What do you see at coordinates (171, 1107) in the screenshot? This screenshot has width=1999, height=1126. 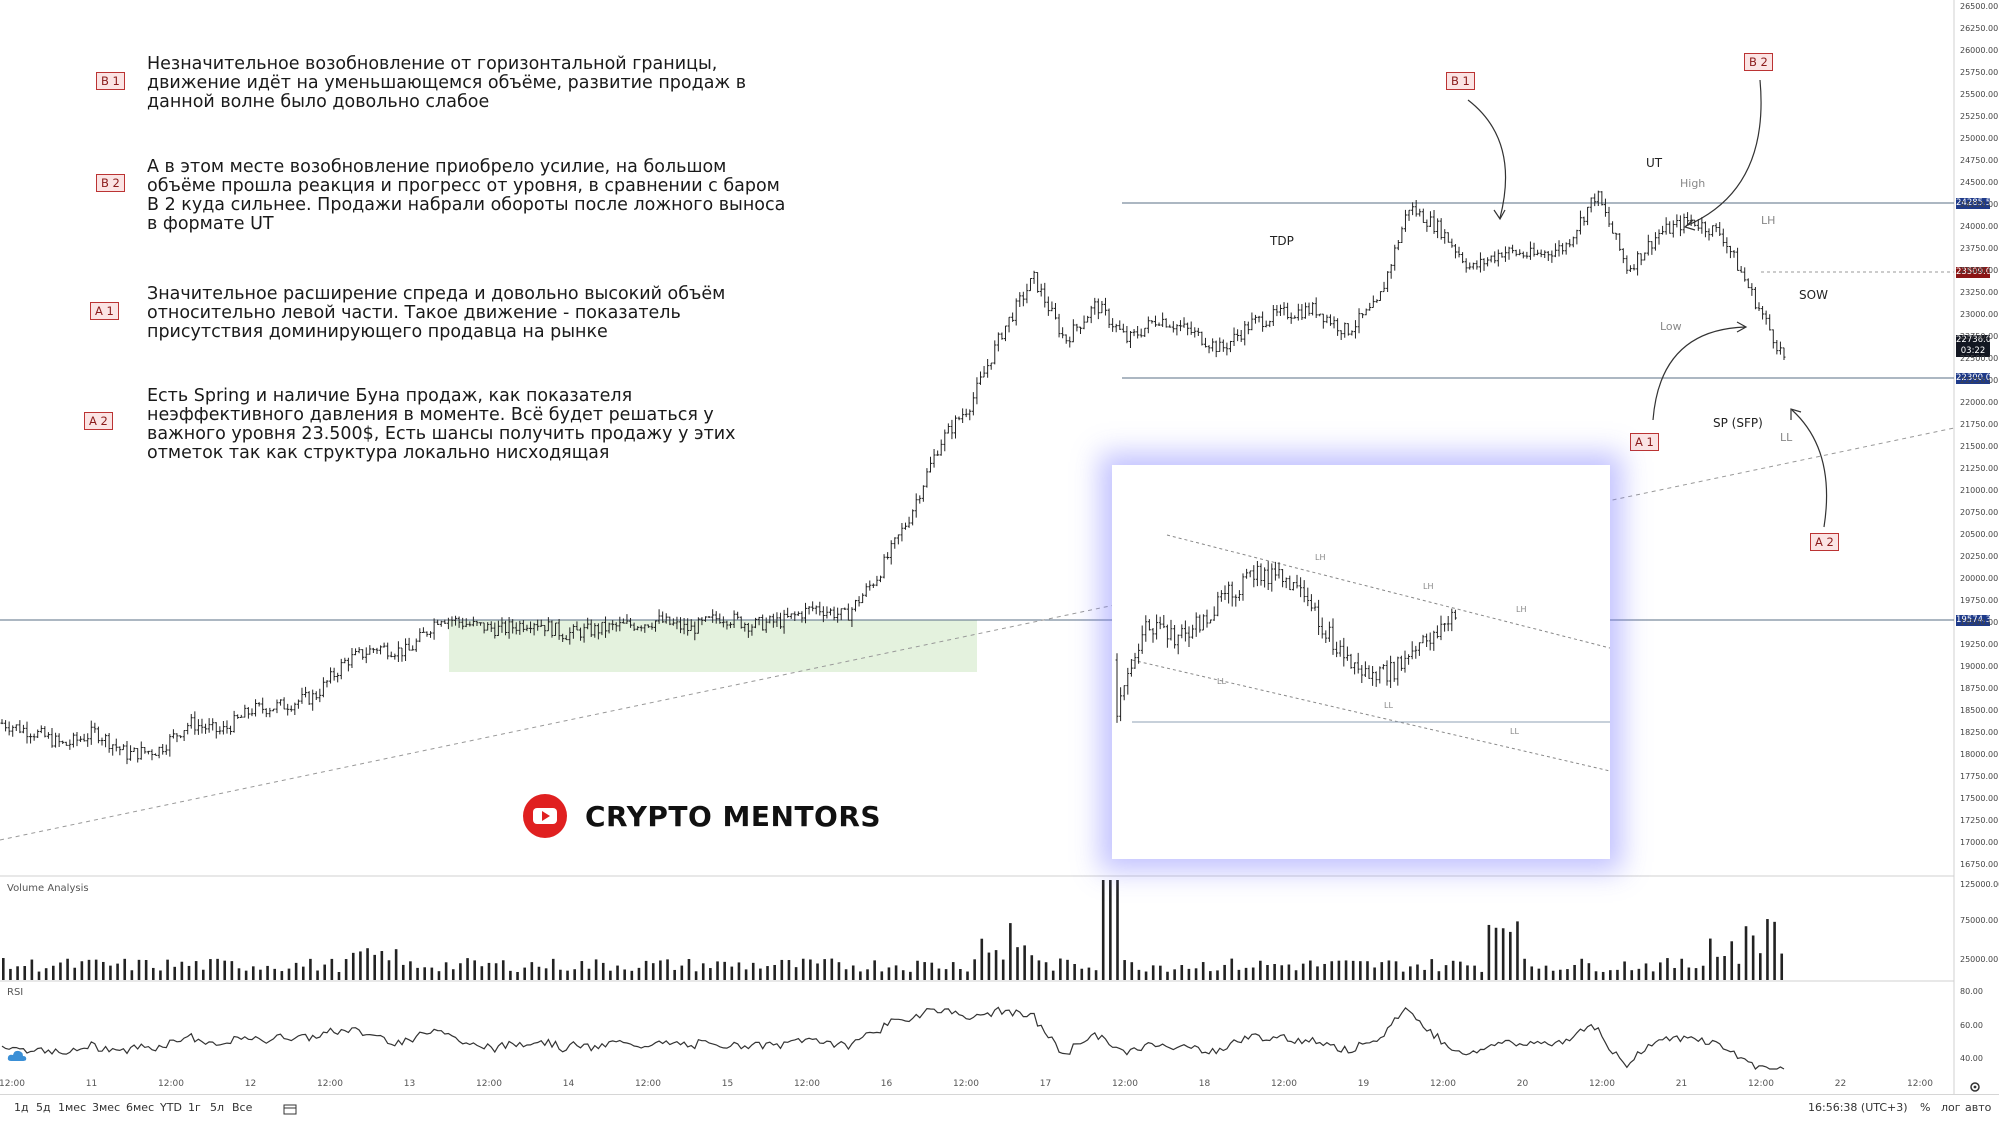 I see `timeframe-button: YTD` at bounding box center [171, 1107].